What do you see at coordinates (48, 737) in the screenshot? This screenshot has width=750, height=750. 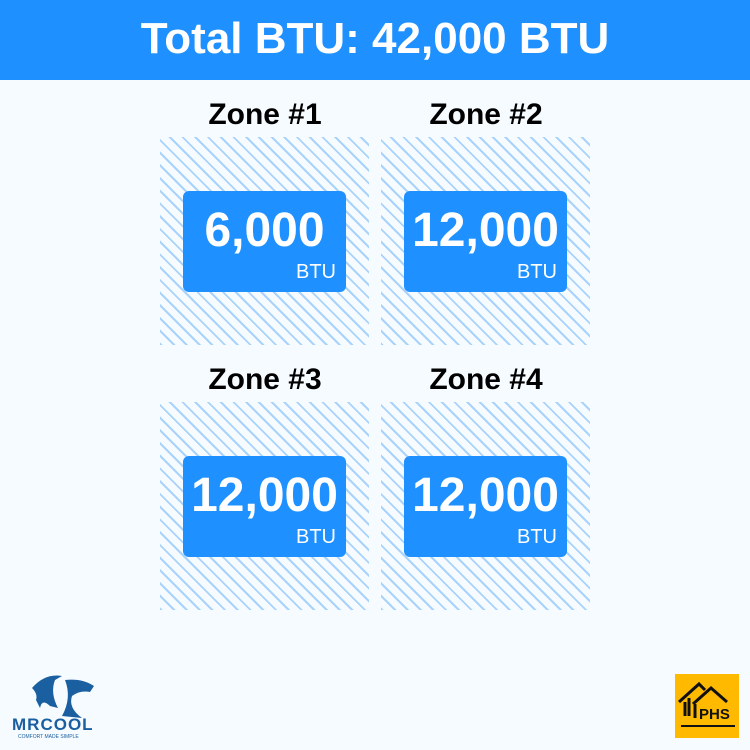 I see `svg-text: COMFORT MADE SIMPLE` at bounding box center [48, 737].